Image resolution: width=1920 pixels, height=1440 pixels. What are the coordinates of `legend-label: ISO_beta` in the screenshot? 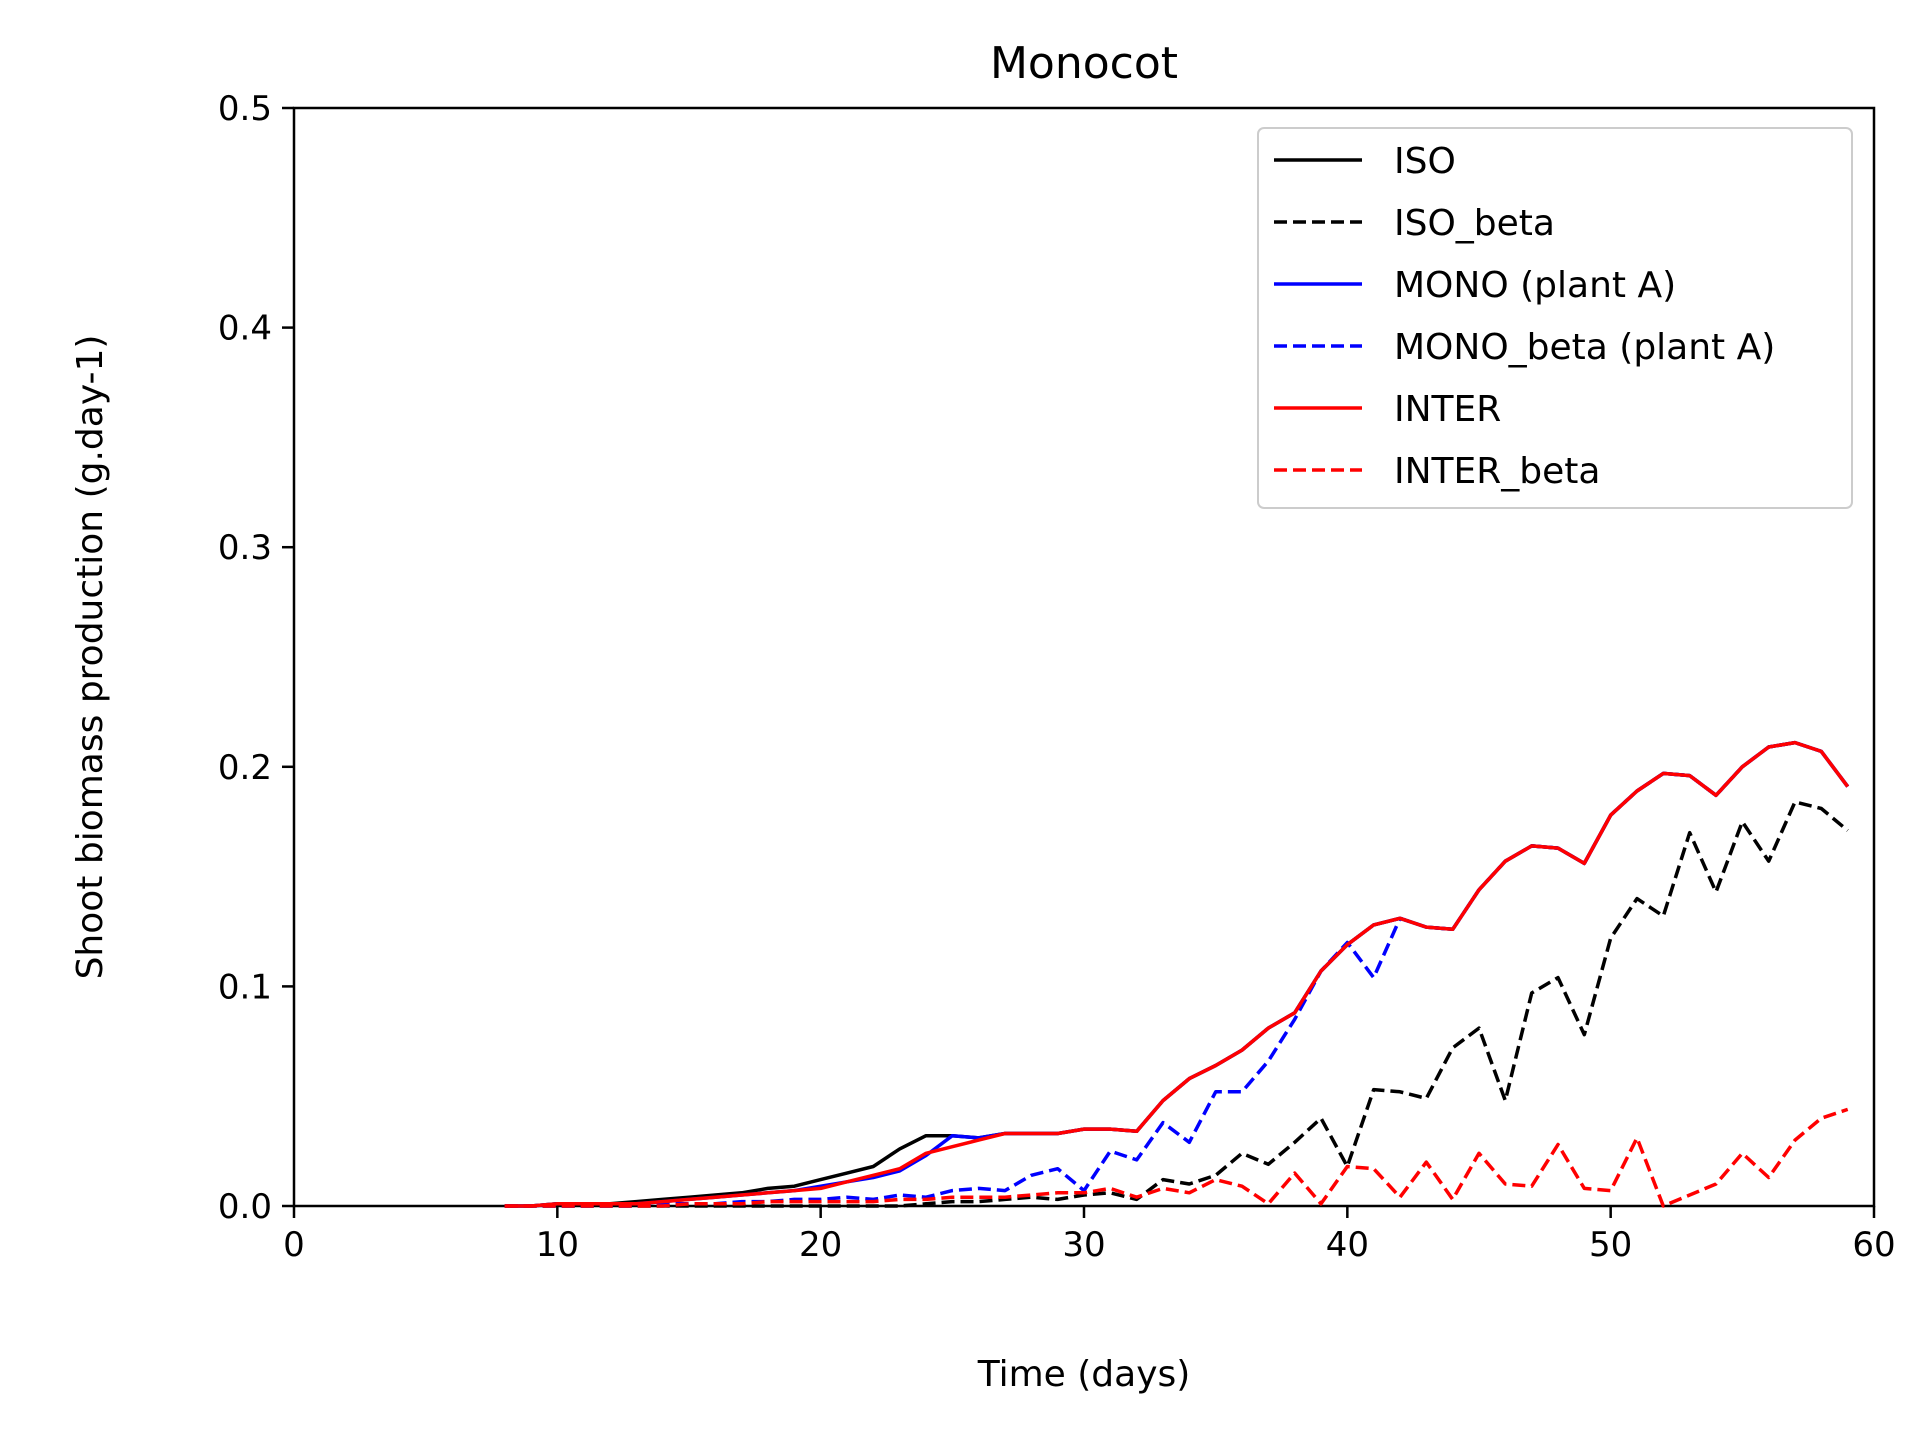 It's located at (1474, 223).